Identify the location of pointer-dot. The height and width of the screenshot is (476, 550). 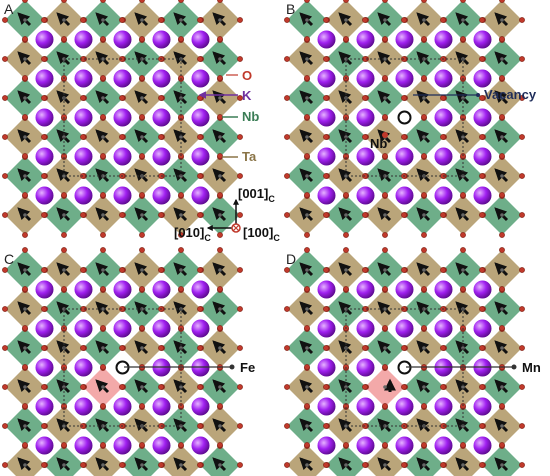
(232, 367).